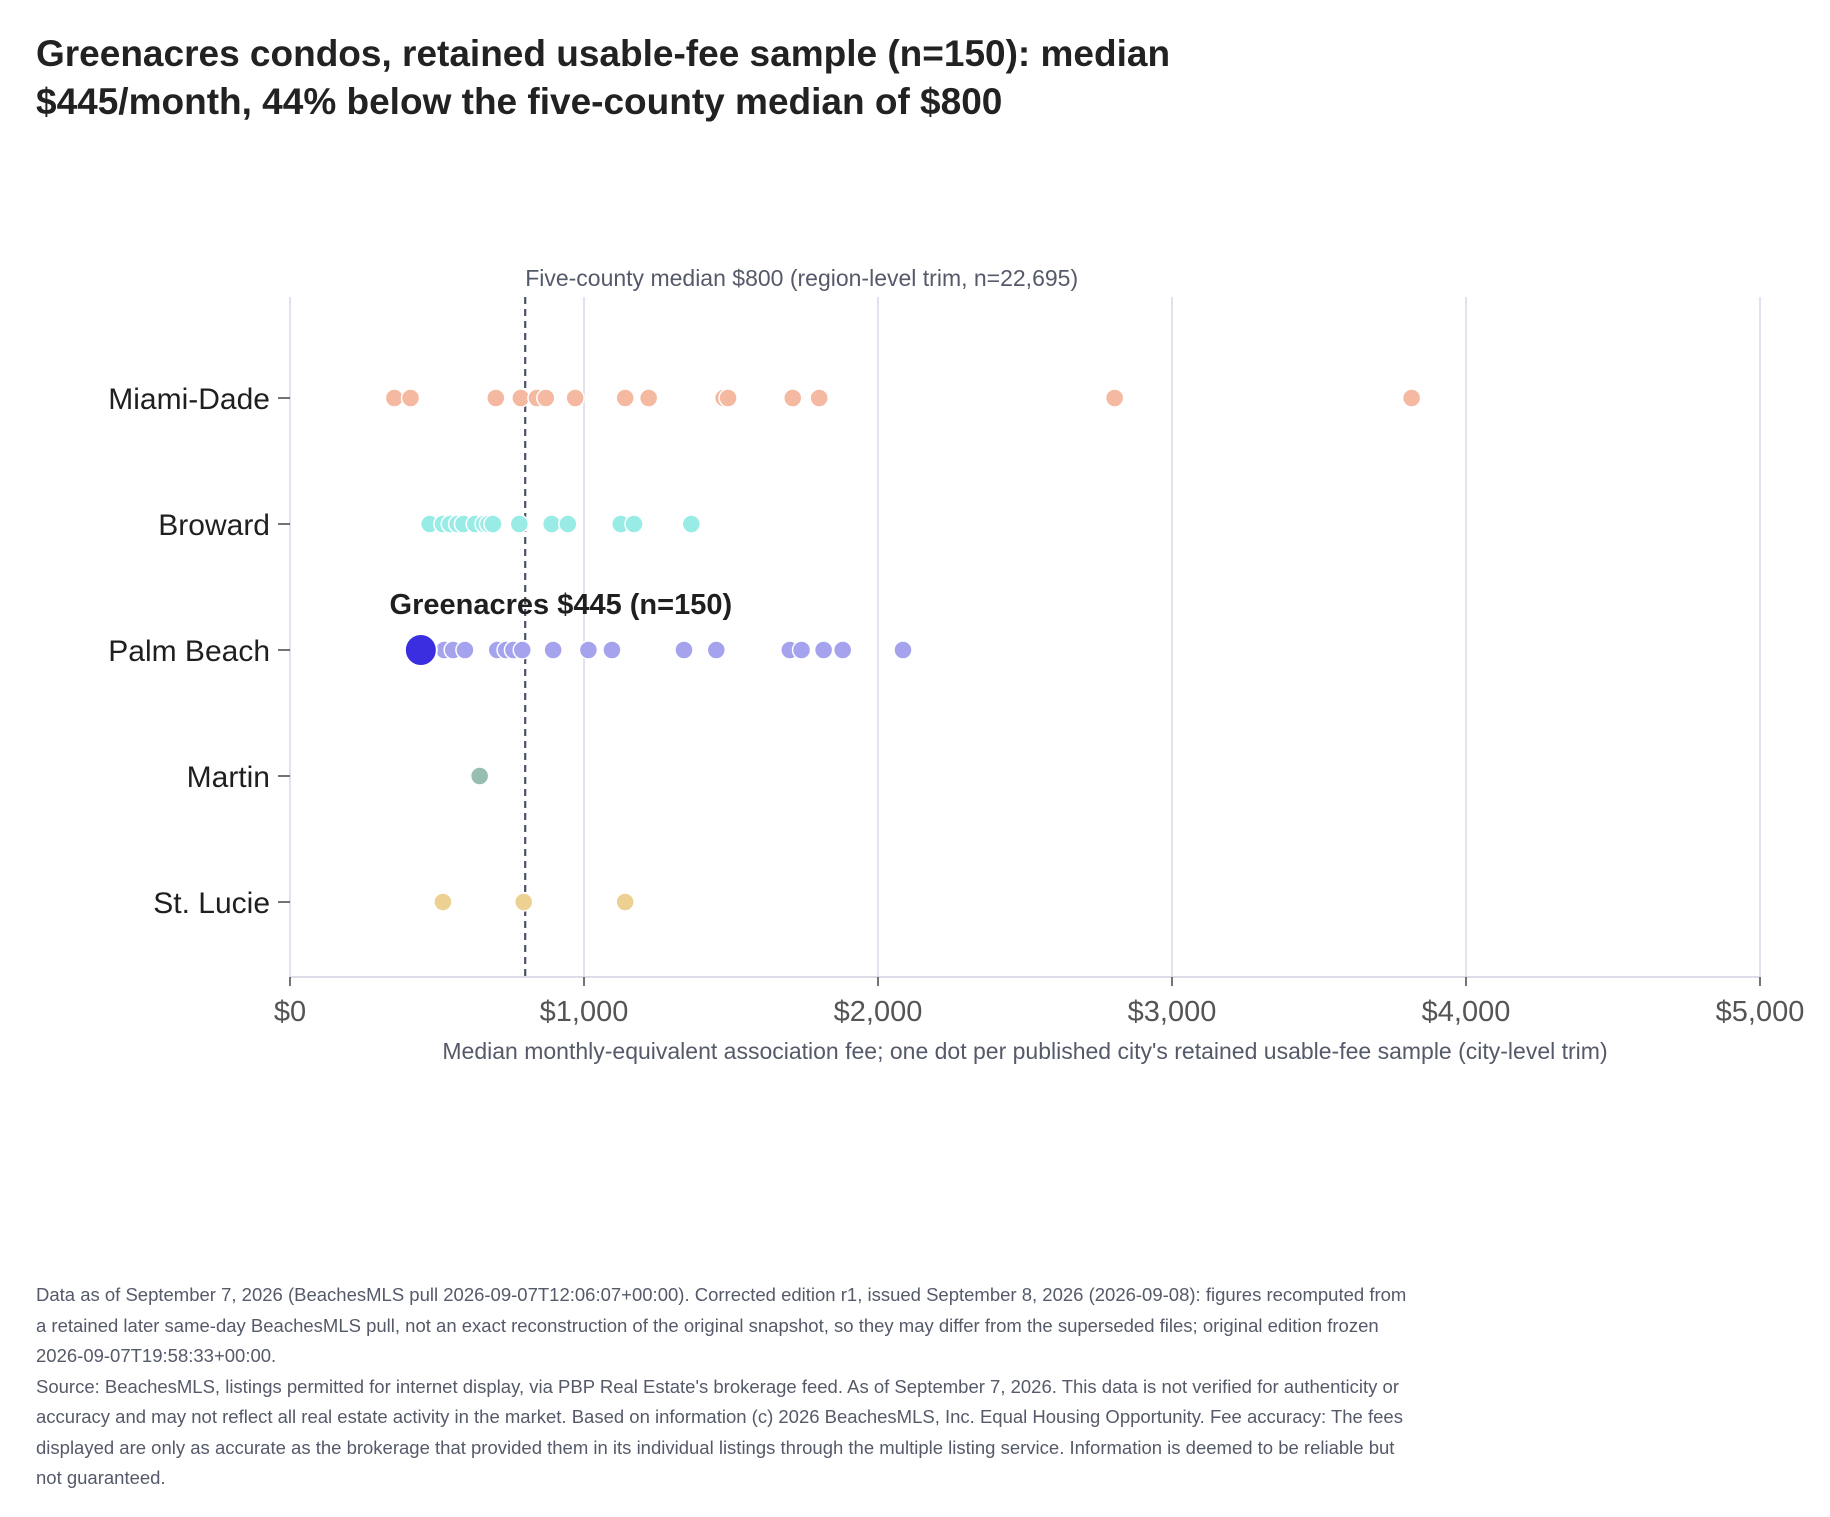 This screenshot has height=1517, width=1830. I want to click on highlight-point-greenacres, so click(420, 650).